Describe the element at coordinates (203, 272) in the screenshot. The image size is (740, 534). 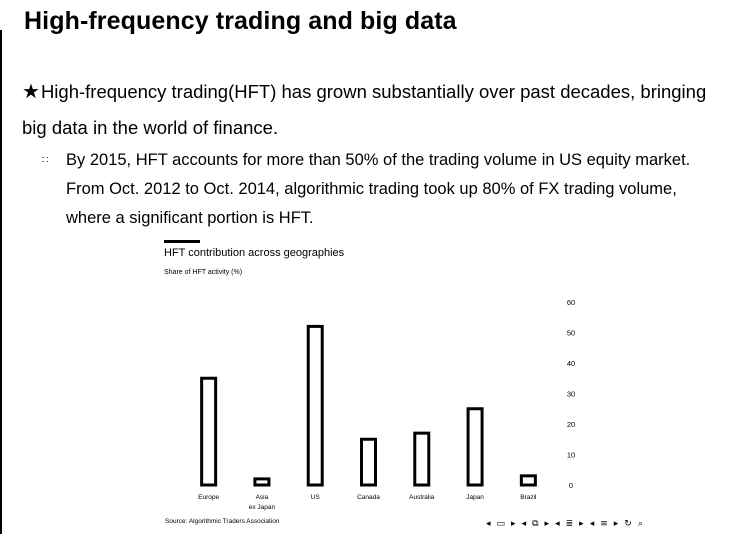
I see `chart-subtitle: Share of HFT activity (%)` at that location.